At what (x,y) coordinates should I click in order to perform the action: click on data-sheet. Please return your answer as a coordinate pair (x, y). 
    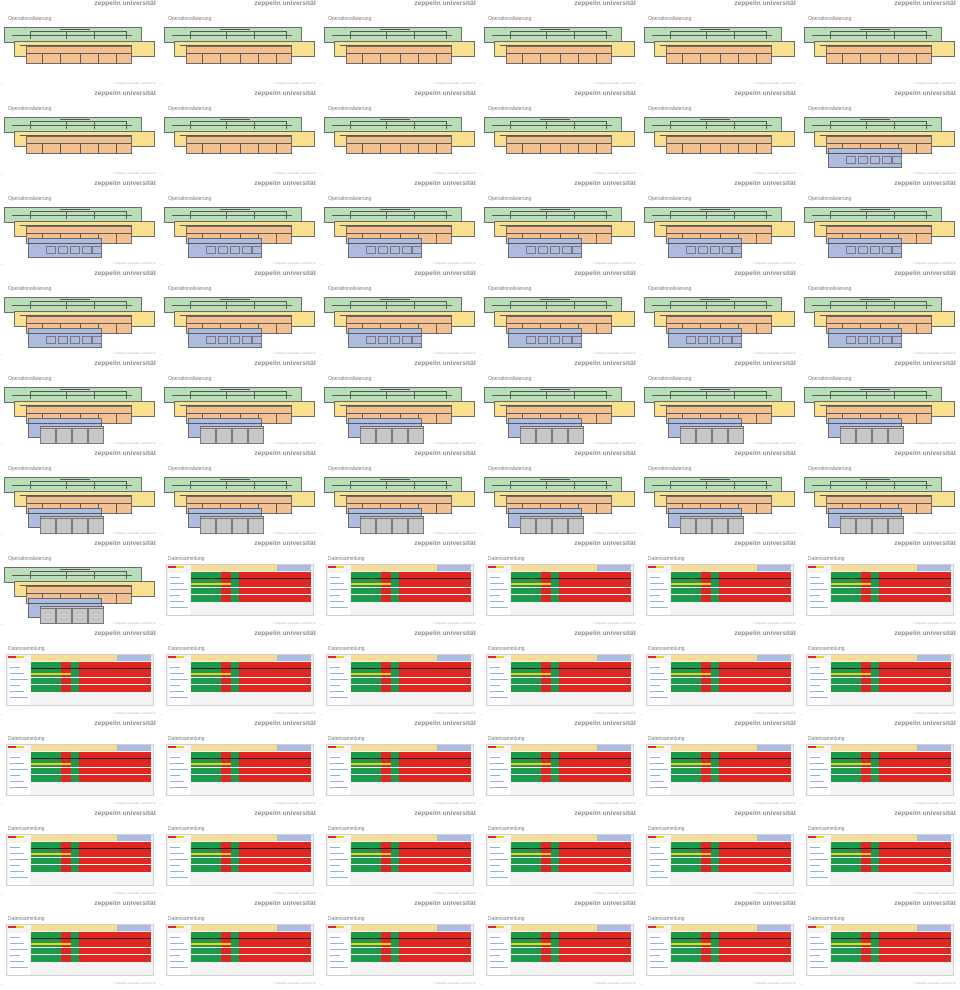
    Looking at the image, I should click on (880, 590).